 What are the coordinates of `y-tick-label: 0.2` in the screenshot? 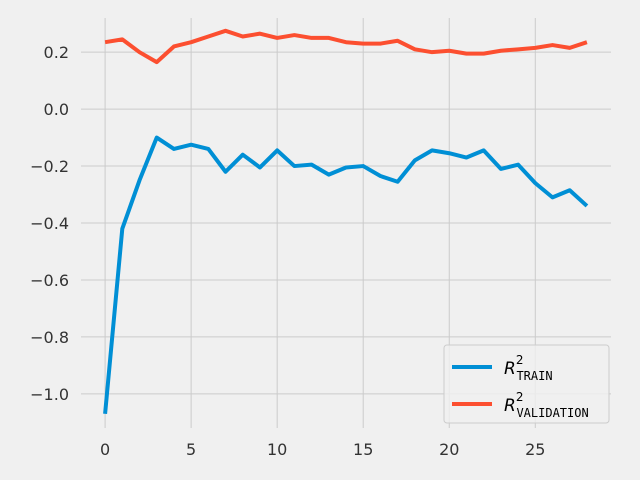 It's located at (56, 52).